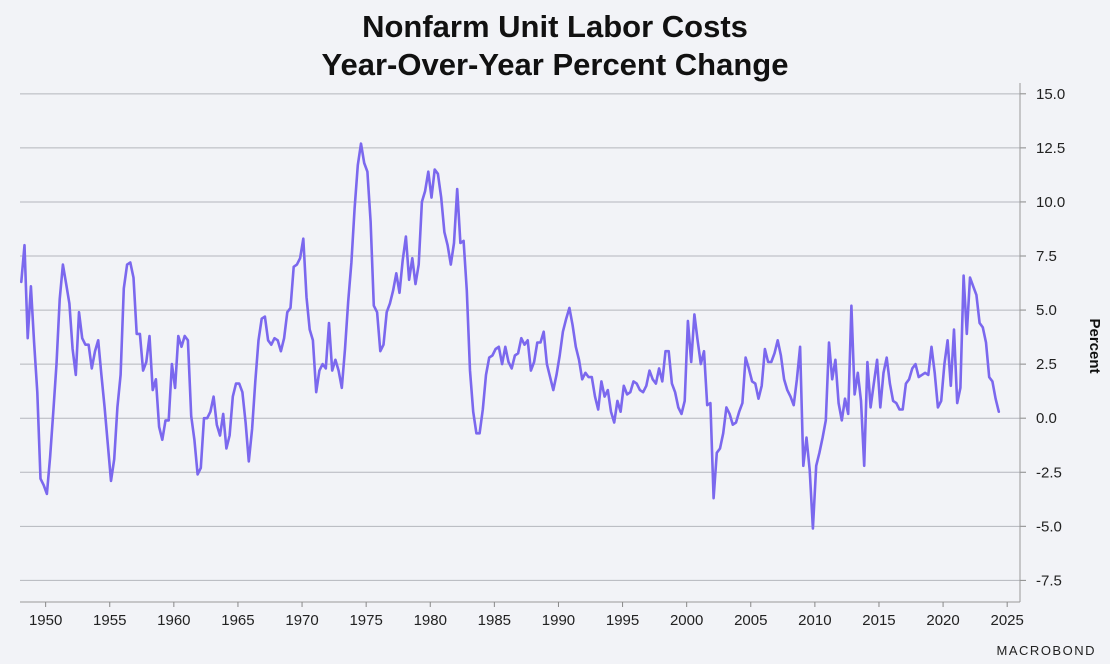 This screenshot has width=1110, height=664. I want to click on x-tick-label: 1995, so click(622, 620).